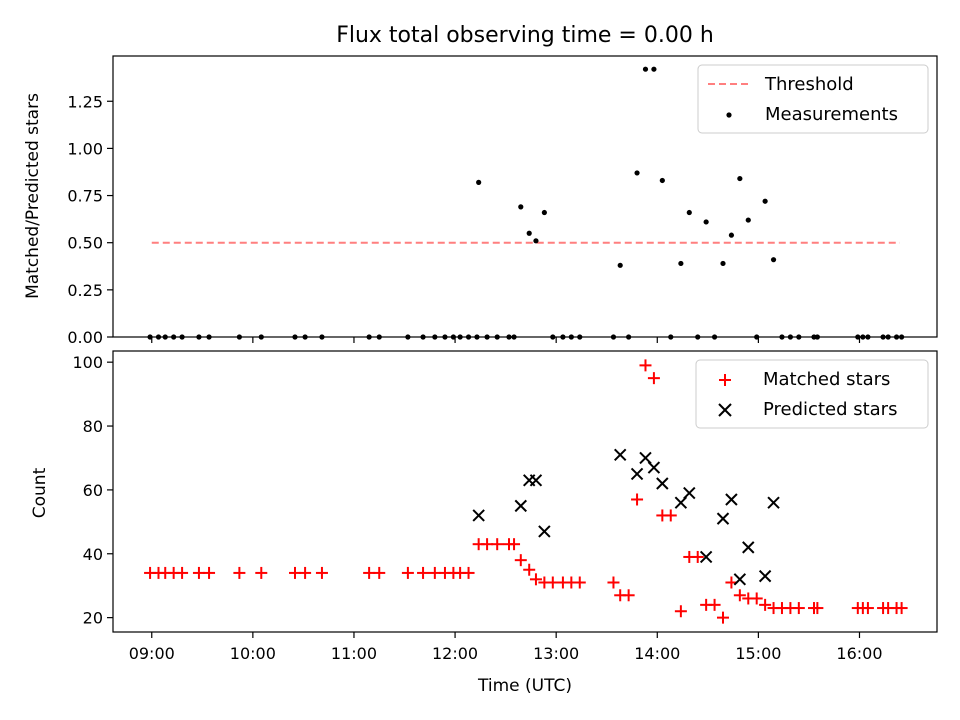 This screenshot has height=720, width=960. Describe the element at coordinates (93, 618) in the screenshot. I see `y-tick-label: 20` at that location.